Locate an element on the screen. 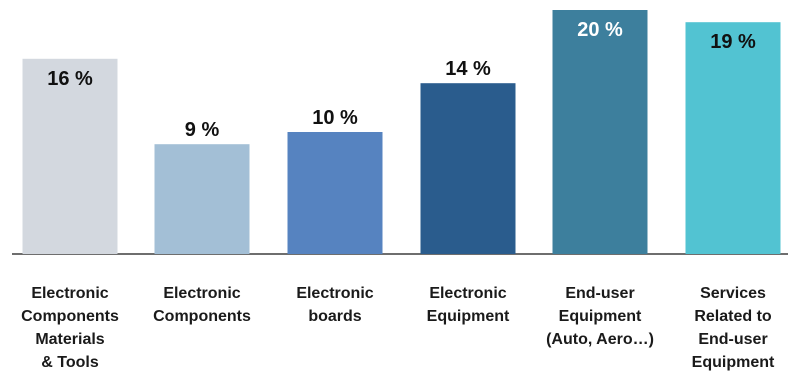  category-label-2-line-1: Electronic is located at coordinates (201, 293).